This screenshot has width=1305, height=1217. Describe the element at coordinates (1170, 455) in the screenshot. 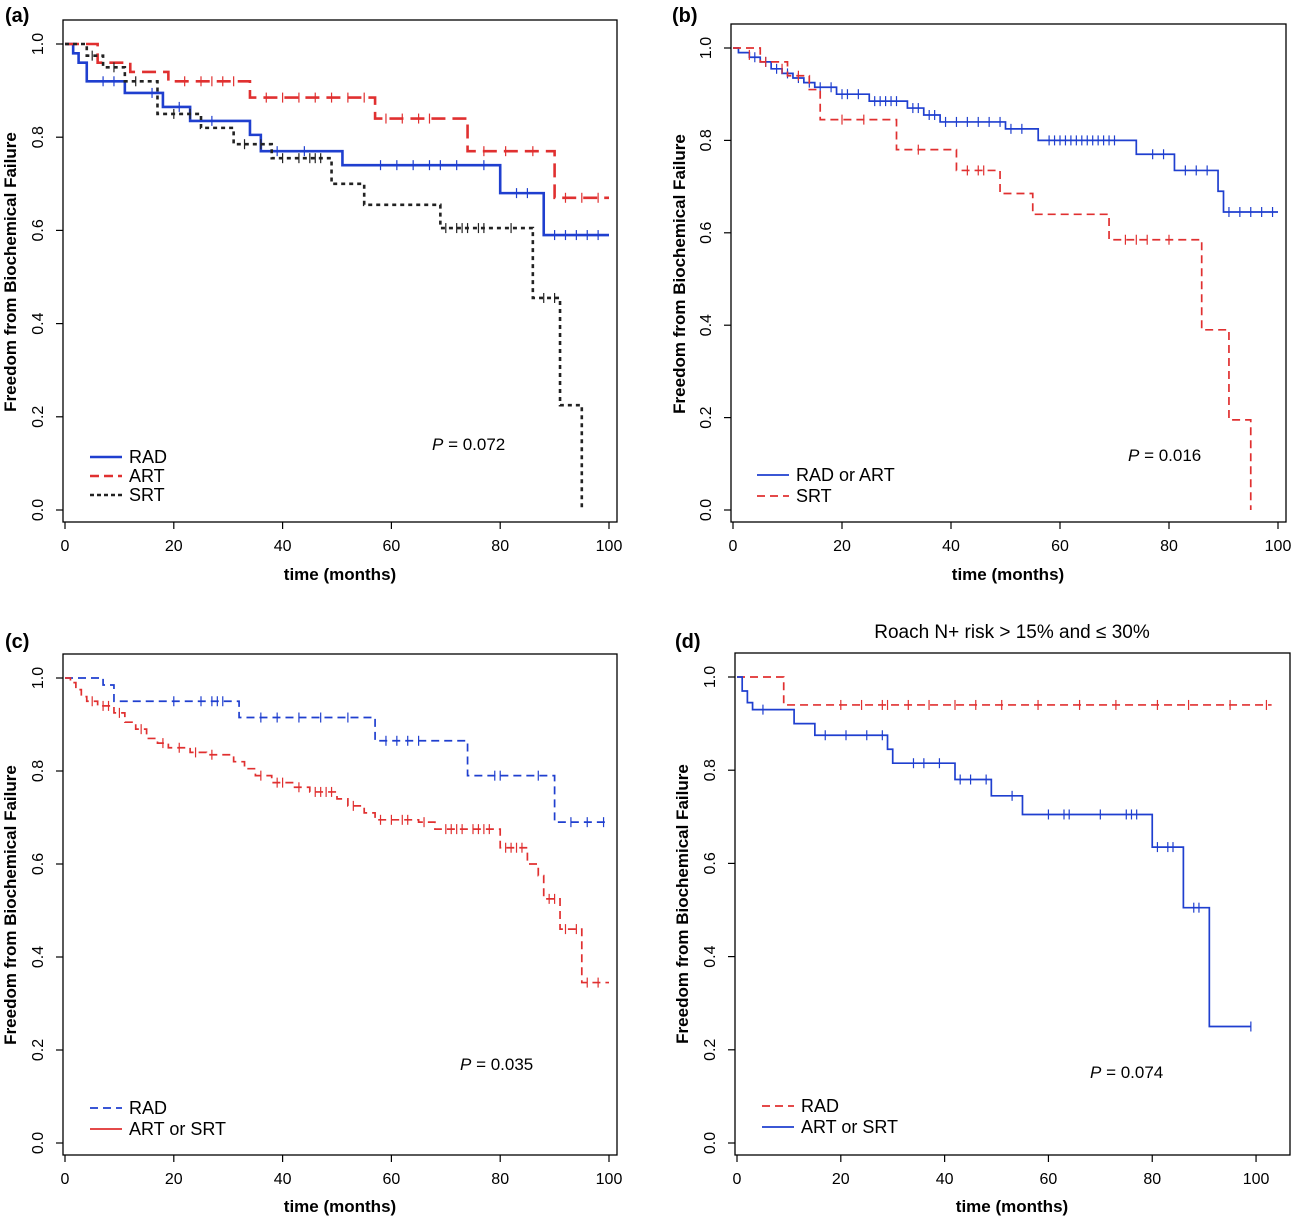

I see `p-value-text: = 0.016` at that location.